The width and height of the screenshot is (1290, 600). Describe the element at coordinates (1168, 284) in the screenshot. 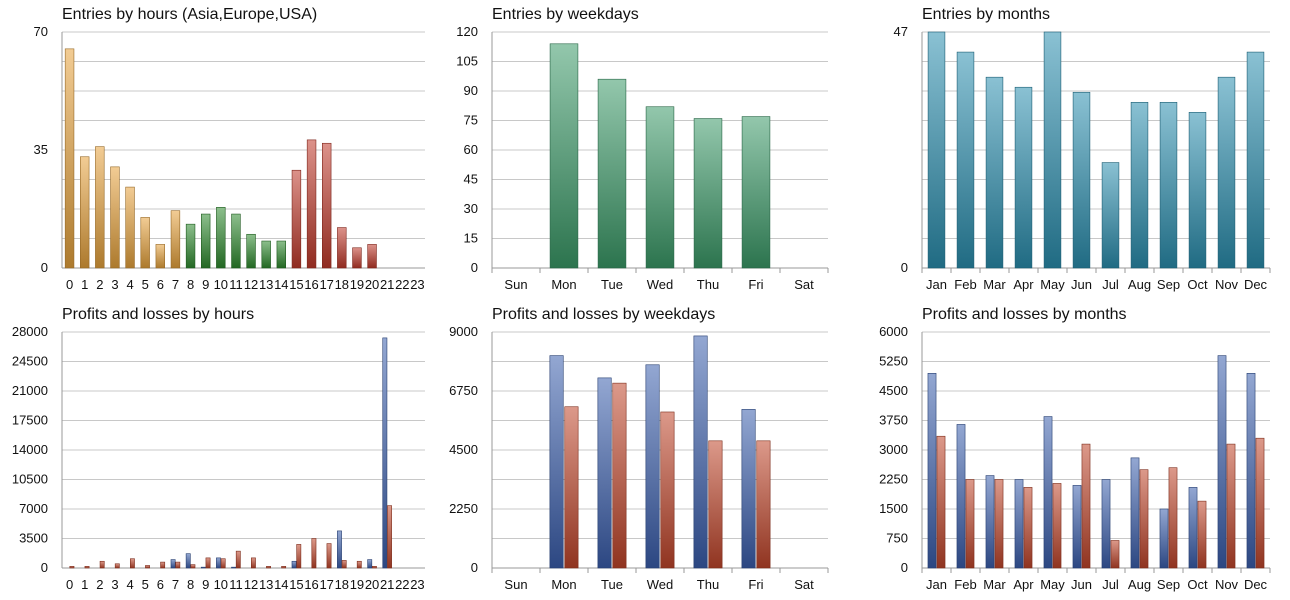

I see `x-tick-label: Sep` at that location.